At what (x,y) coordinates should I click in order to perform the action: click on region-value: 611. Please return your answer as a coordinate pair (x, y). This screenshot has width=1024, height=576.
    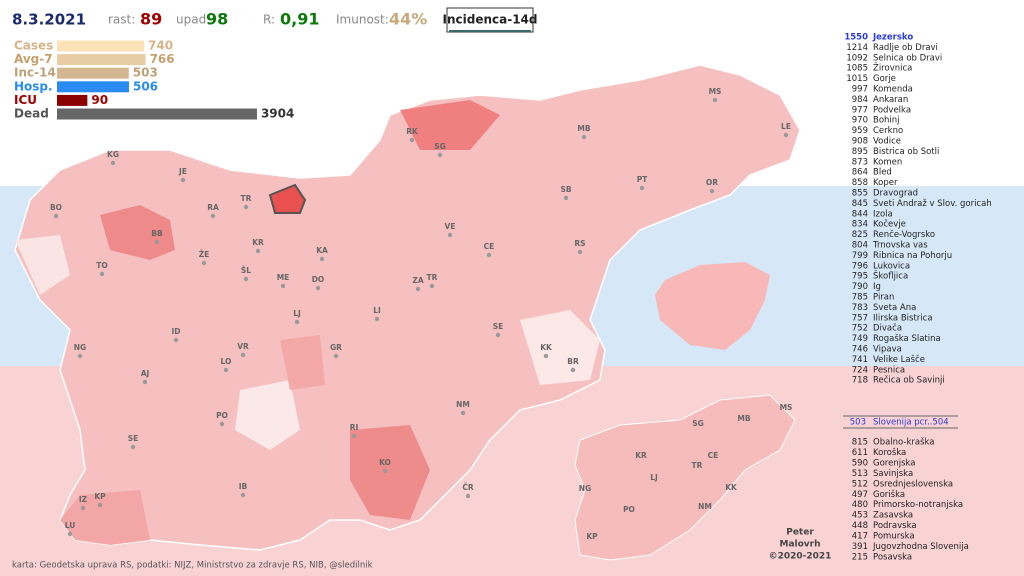
    Looking at the image, I should click on (860, 453).